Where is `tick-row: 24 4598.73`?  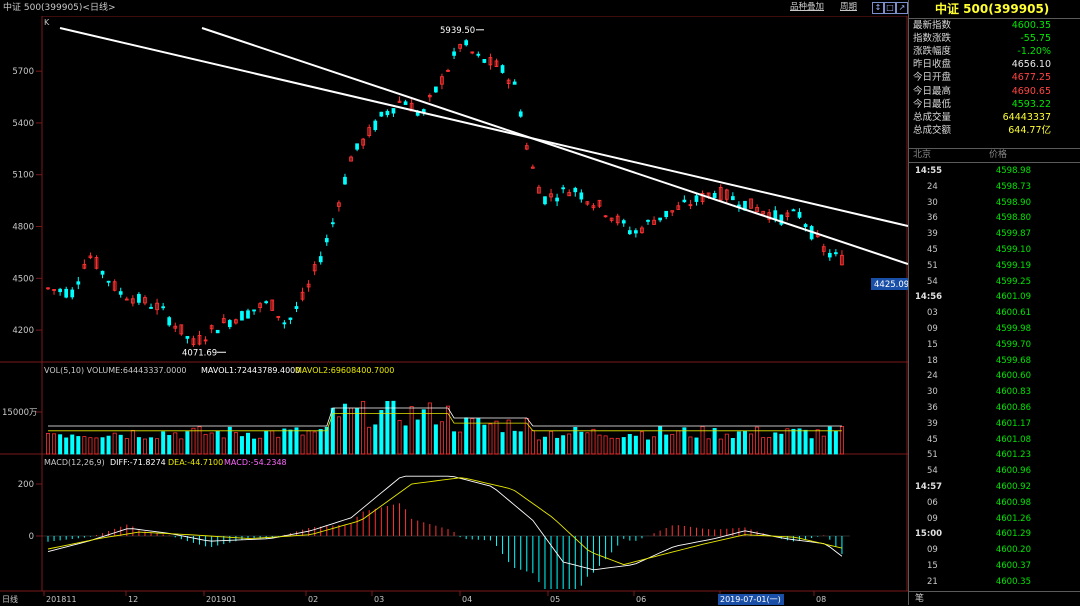
tick-row: 24 4598.73 is located at coordinates (994, 187).